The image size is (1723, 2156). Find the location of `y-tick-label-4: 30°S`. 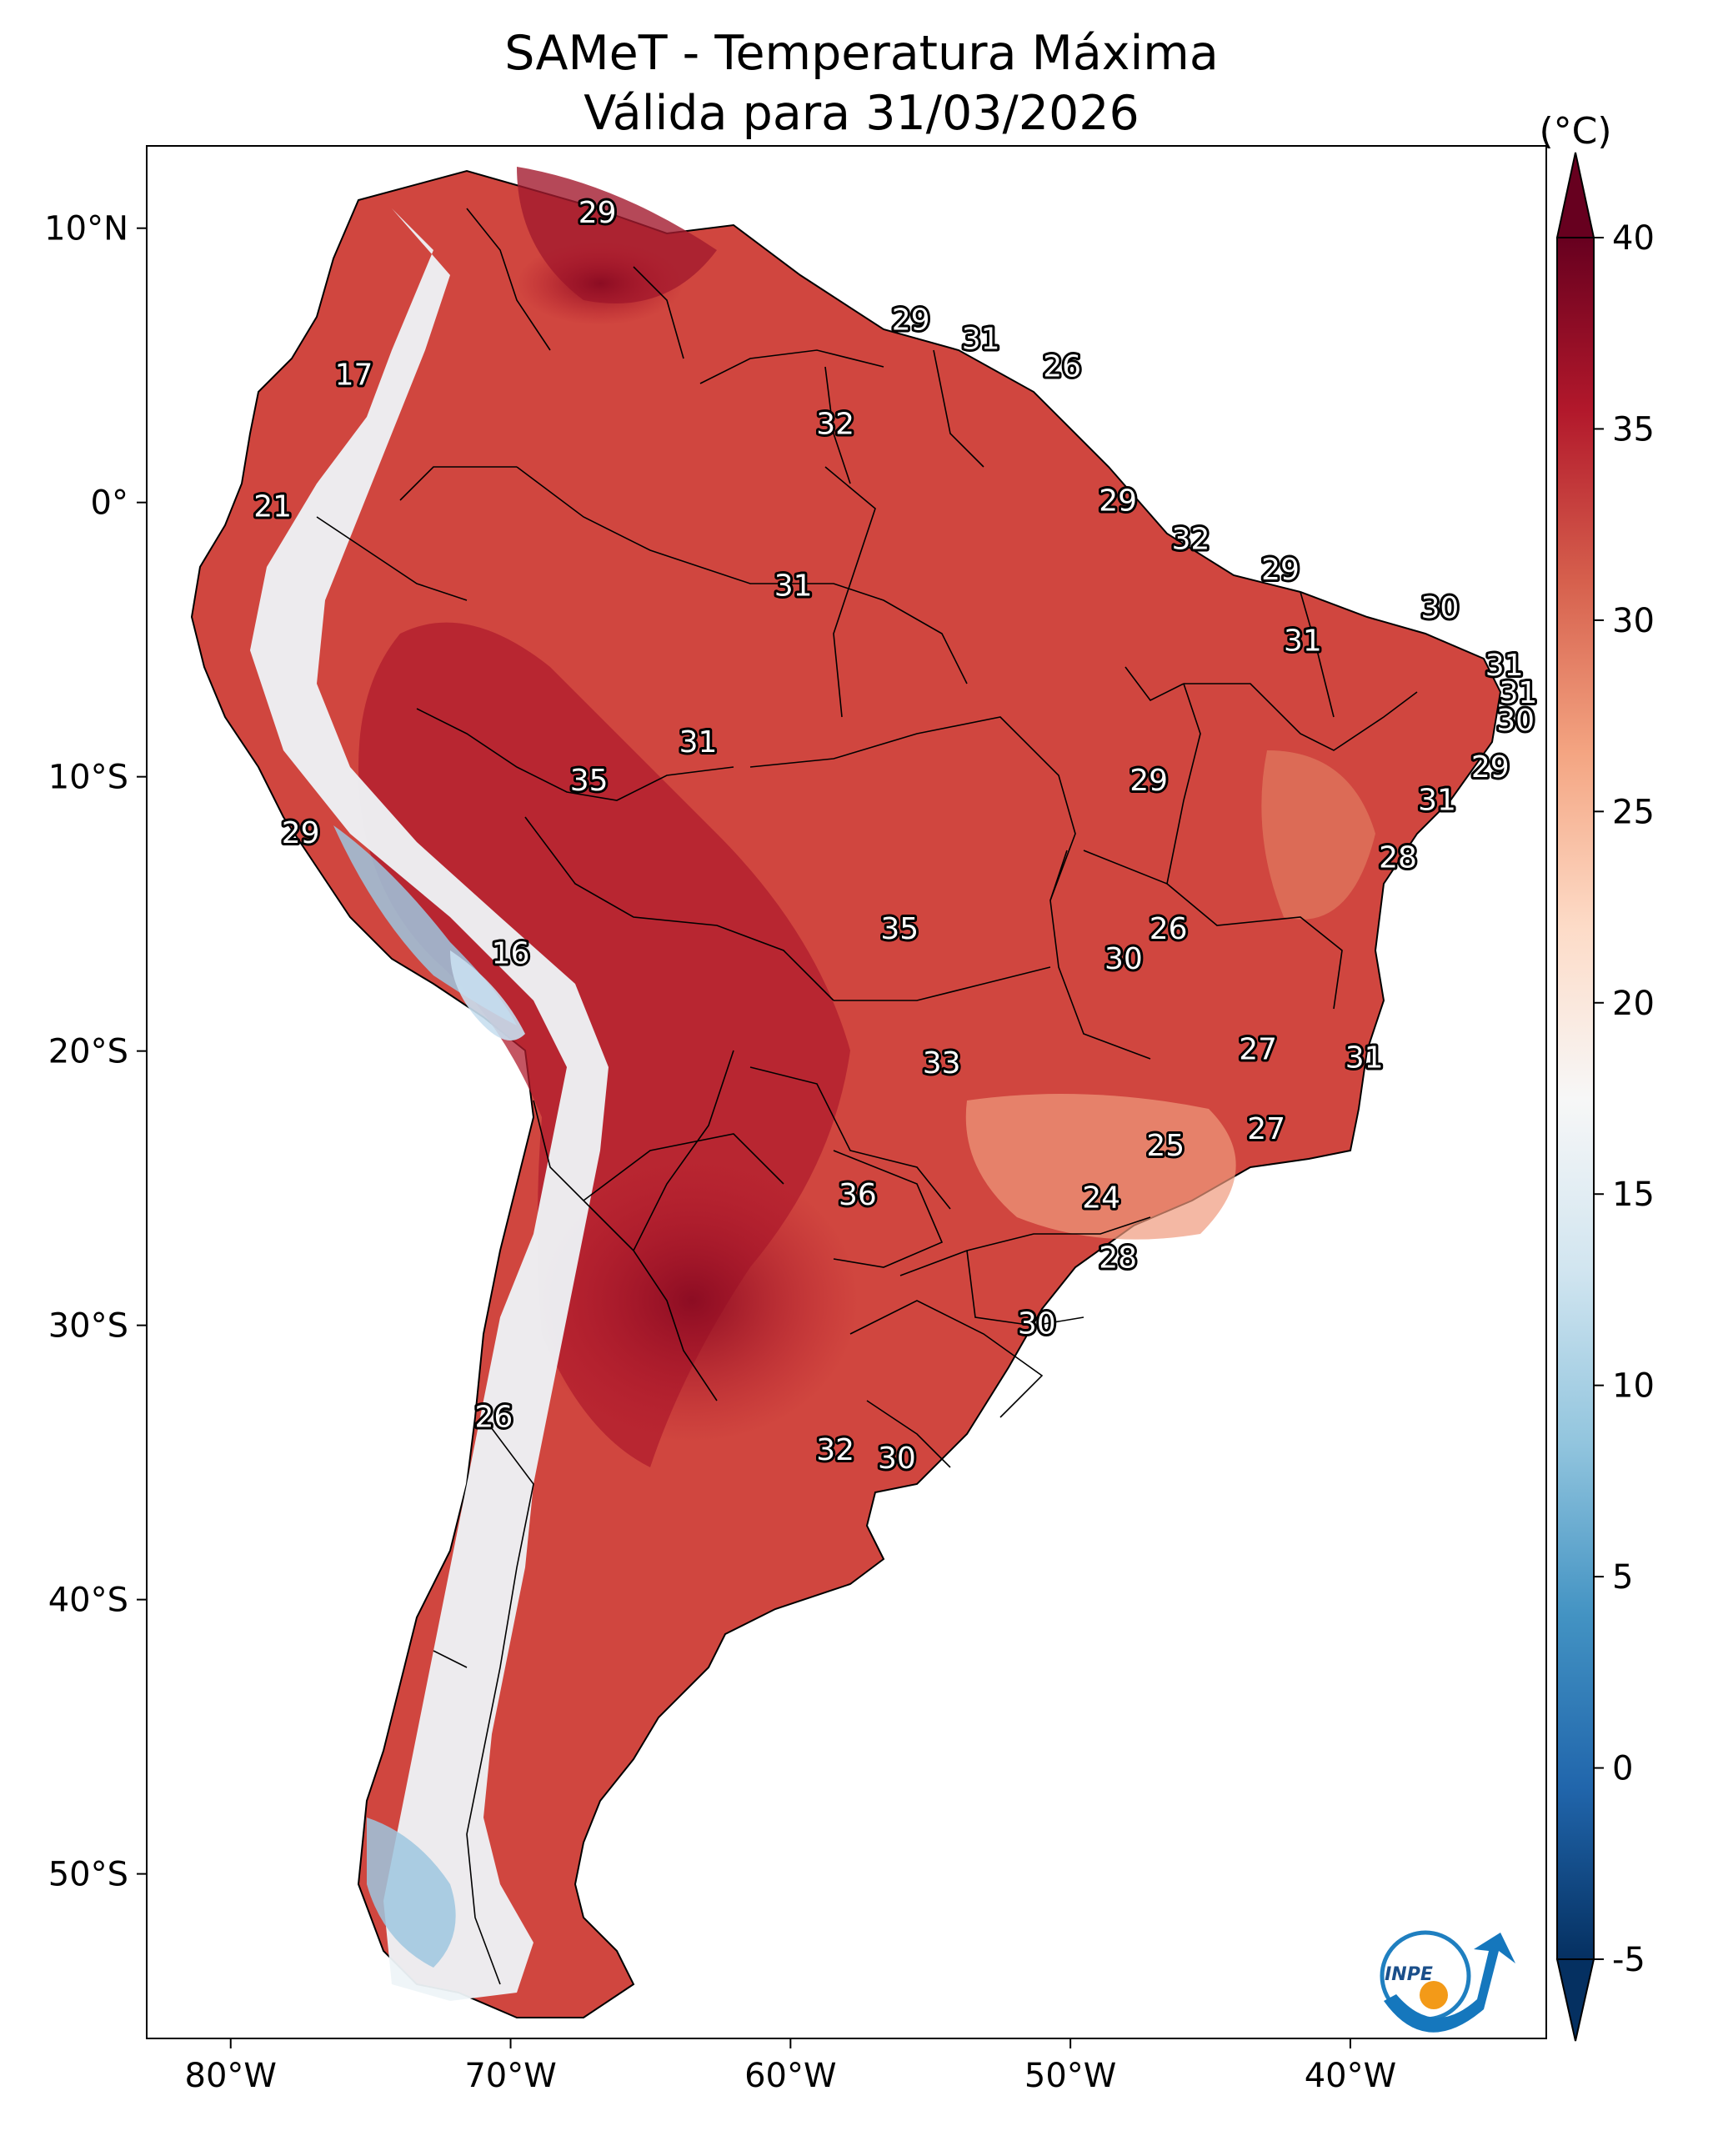

y-tick-label-4: 30°S is located at coordinates (88, 1326).